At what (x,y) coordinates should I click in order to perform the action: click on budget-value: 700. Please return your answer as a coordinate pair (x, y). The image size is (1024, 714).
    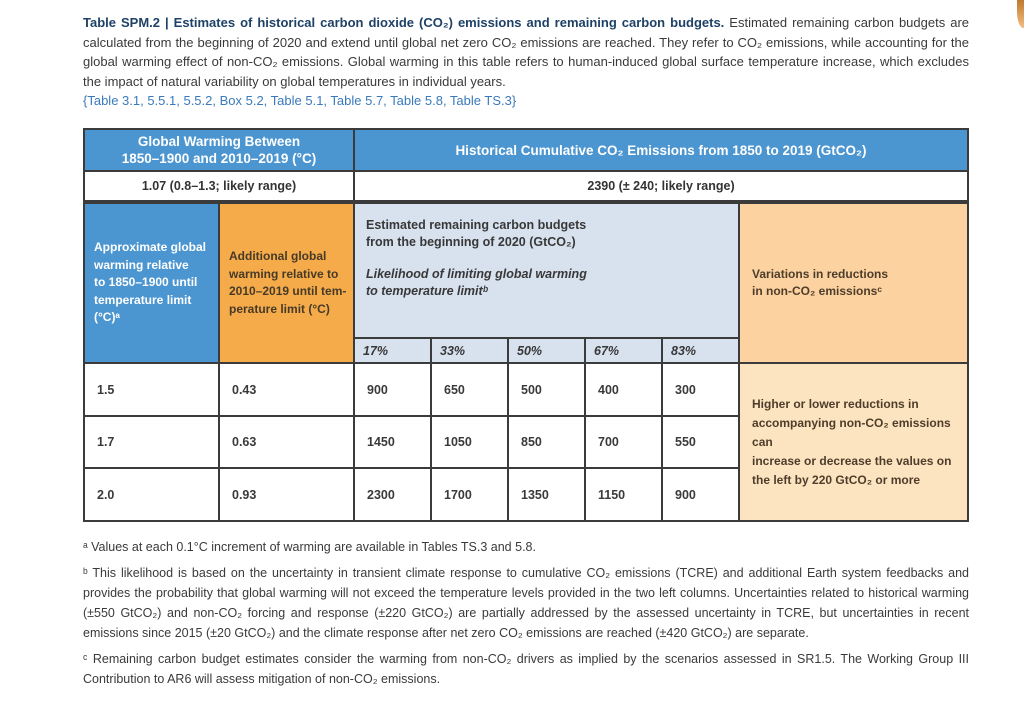
    Looking at the image, I should click on (623, 442).